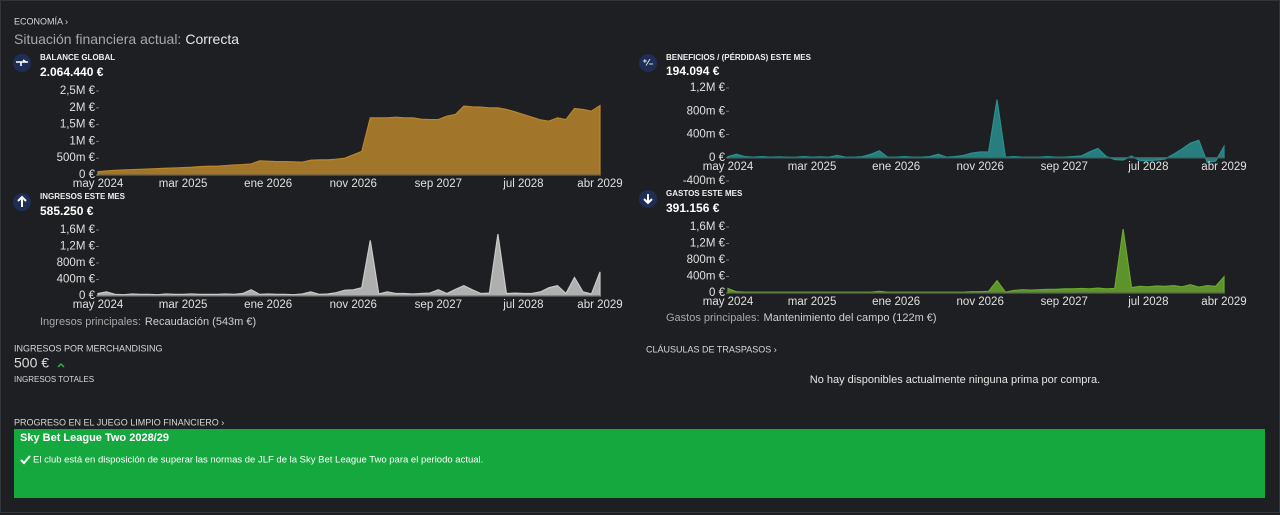 This screenshot has height=515, width=1280. I want to click on y-tick-label: 1,5M €, so click(78, 125).